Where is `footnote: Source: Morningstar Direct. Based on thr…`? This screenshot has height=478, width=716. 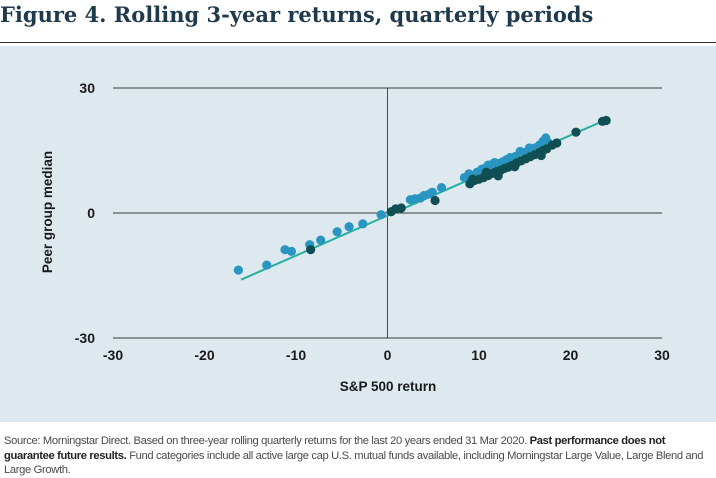 footnote: Source: Morningstar Direct. Based on thr… is located at coordinates (359, 456).